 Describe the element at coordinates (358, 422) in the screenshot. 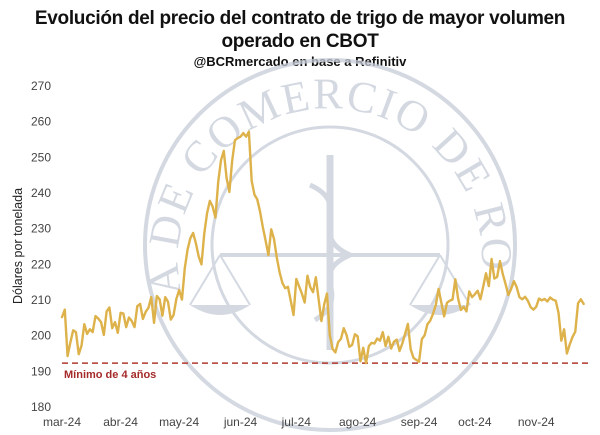

I see `x-tick-label: ago-24` at that location.